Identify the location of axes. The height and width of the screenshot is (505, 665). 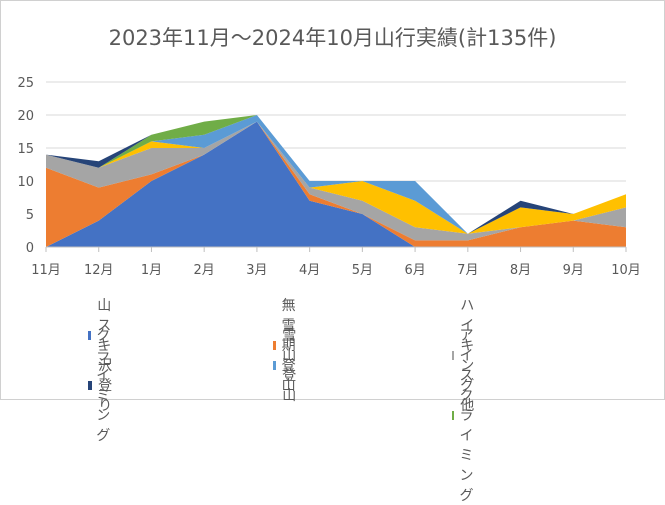
(336, 249).